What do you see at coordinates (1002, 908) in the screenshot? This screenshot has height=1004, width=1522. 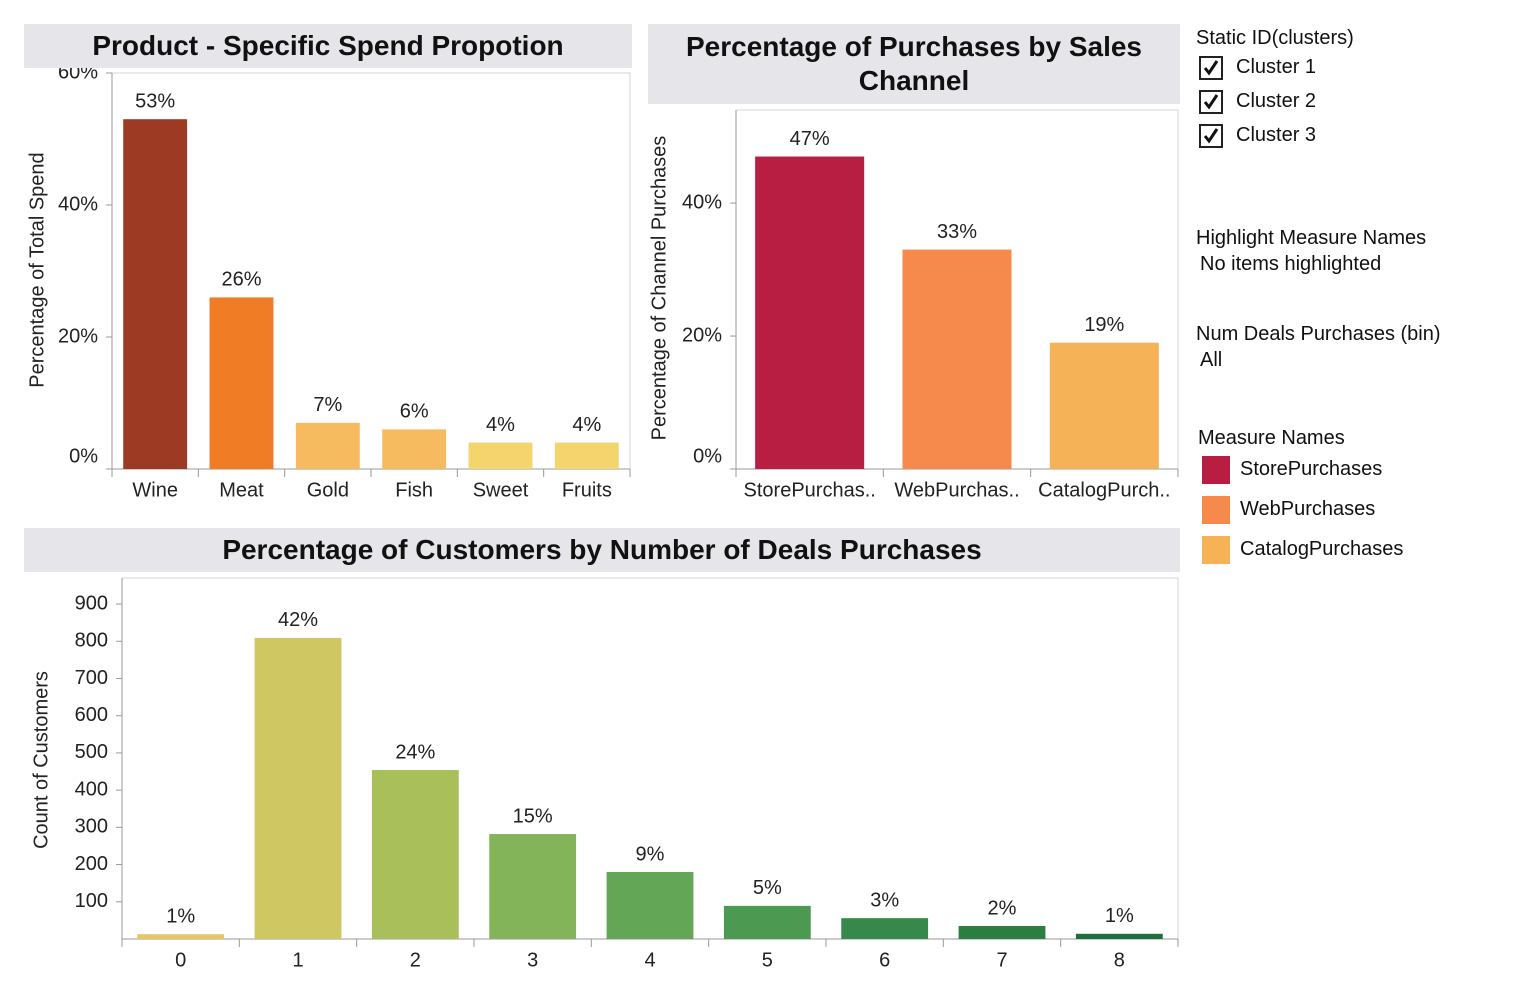 I see `value-label: 2%` at bounding box center [1002, 908].